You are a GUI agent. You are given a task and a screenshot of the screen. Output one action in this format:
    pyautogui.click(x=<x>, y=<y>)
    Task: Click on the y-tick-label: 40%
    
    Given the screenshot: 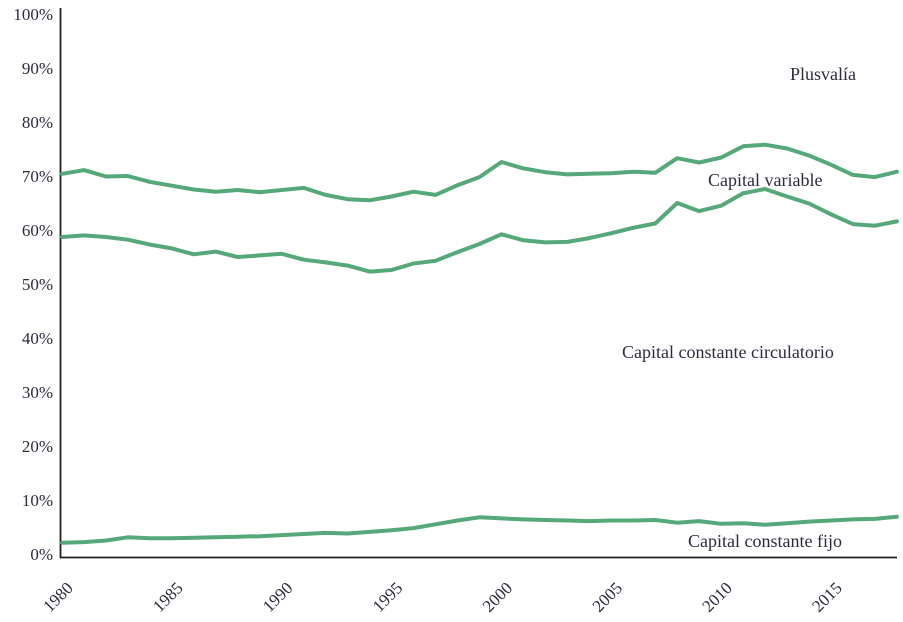 What is the action you would take?
    pyautogui.click(x=37, y=338)
    